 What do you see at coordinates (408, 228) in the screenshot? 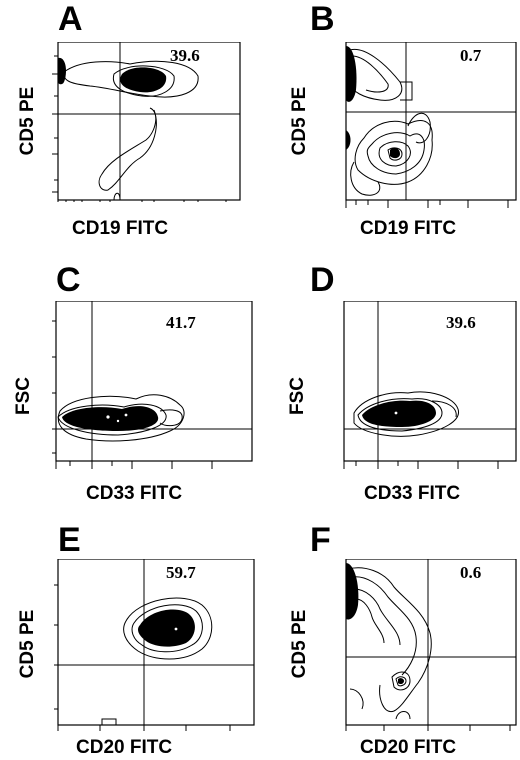
I see `x-axis-label-b: CD19 FITC` at bounding box center [408, 228].